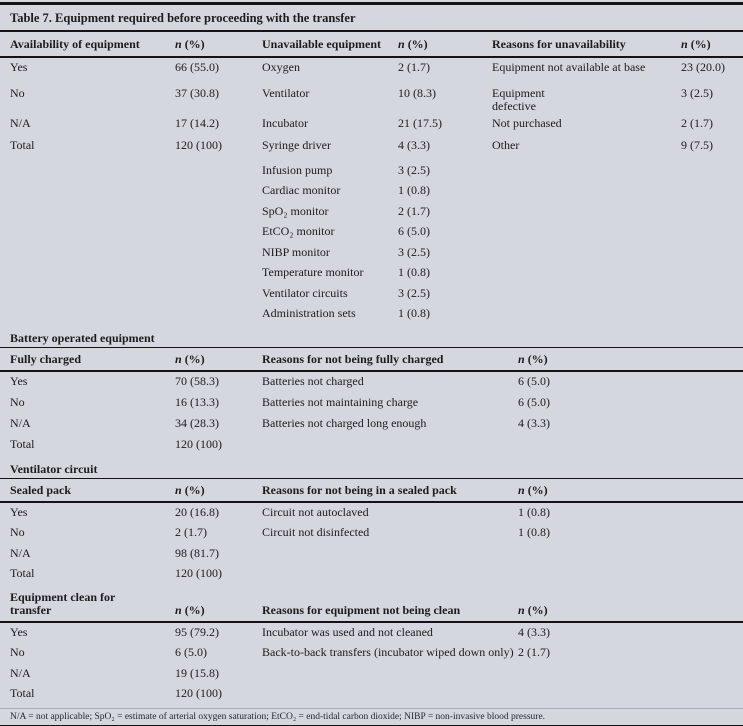  Describe the element at coordinates (197, 92) in the screenshot. I see `cell: 37 (30.8)` at that location.